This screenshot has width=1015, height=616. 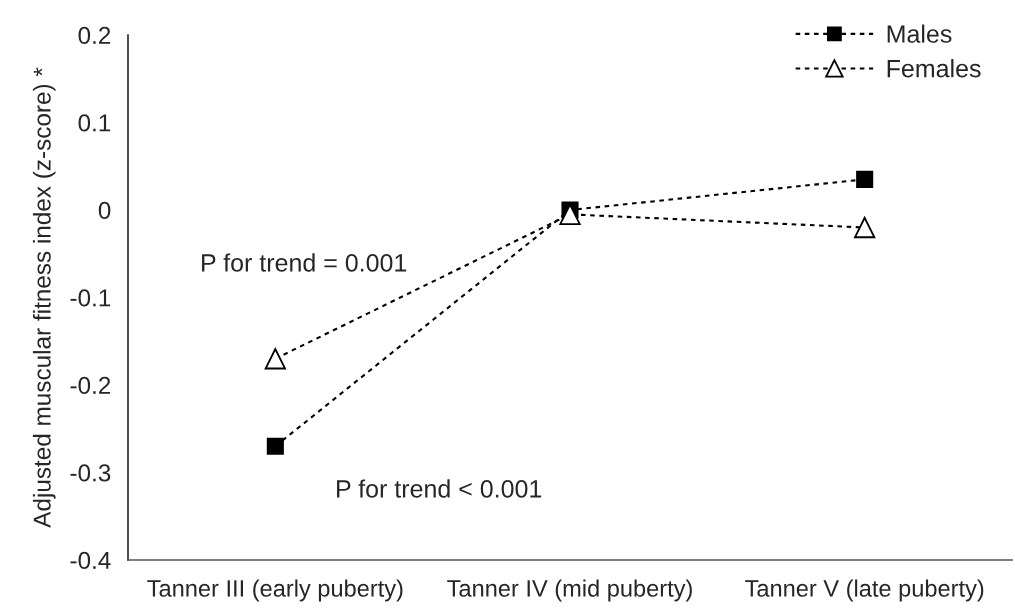 I want to click on y-tick-label: 0, so click(x=104, y=210).